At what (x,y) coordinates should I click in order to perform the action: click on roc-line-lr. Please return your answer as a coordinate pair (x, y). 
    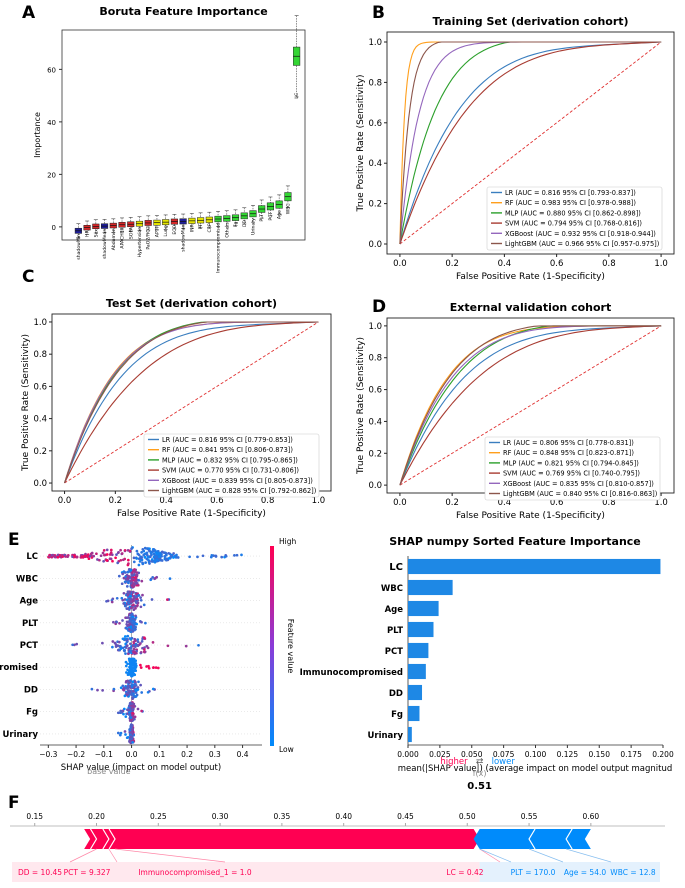
    Looking at the image, I should click on (530, 143).